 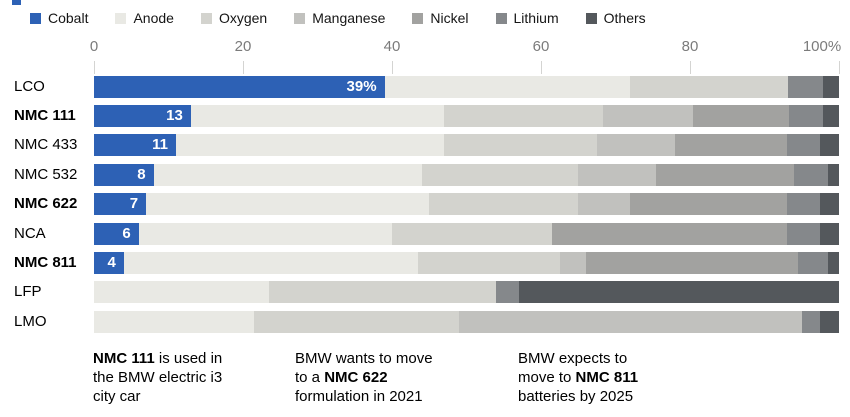 I want to click on legend-item-others: Others, so click(x=615, y=18).